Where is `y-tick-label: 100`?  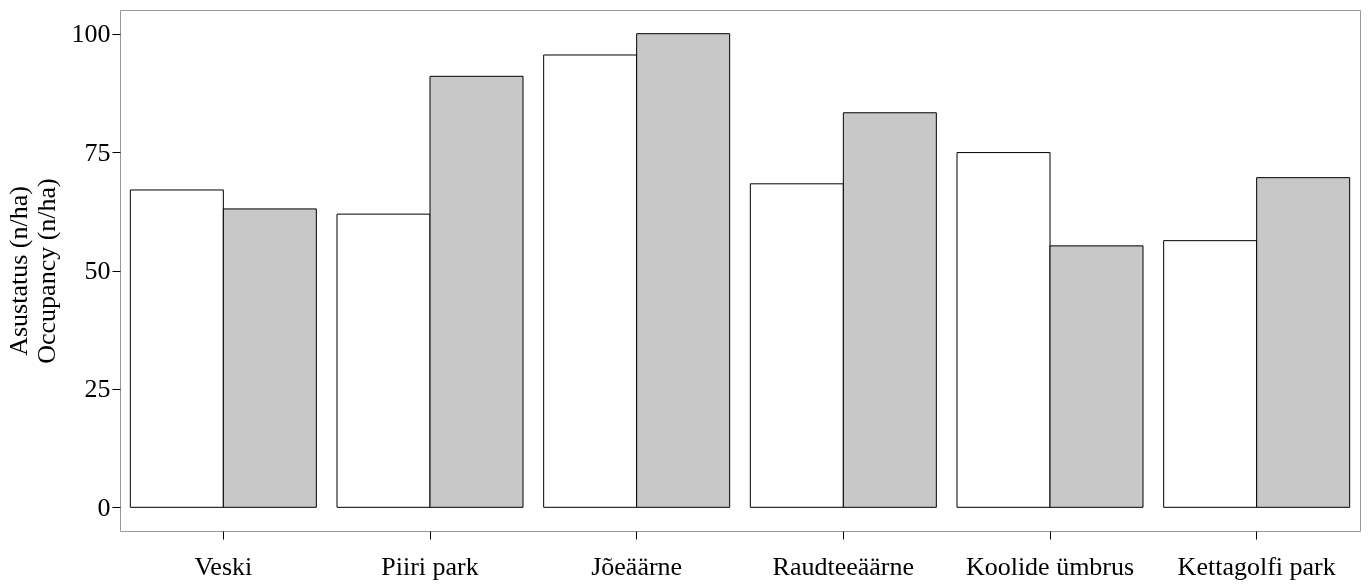
y-tick-label: 100 is located at coordinates (91, 34).